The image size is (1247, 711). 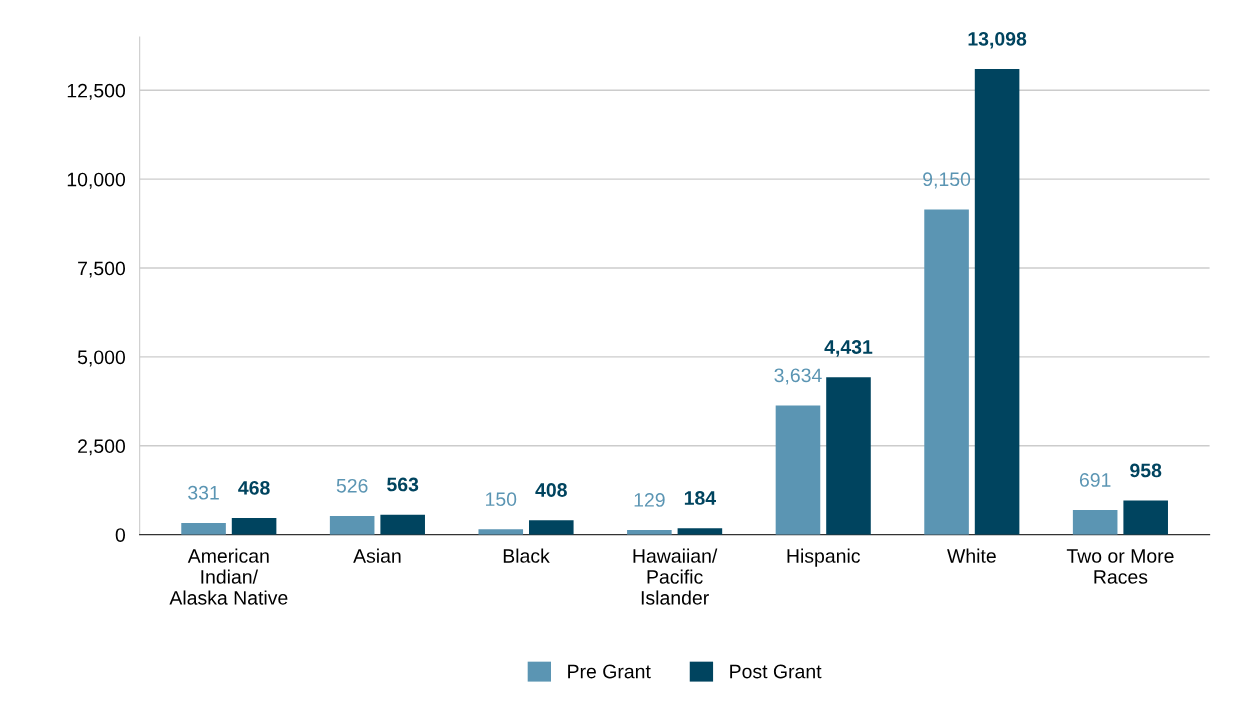 I want to click on data-label: 150, so click(x=501, y=499).